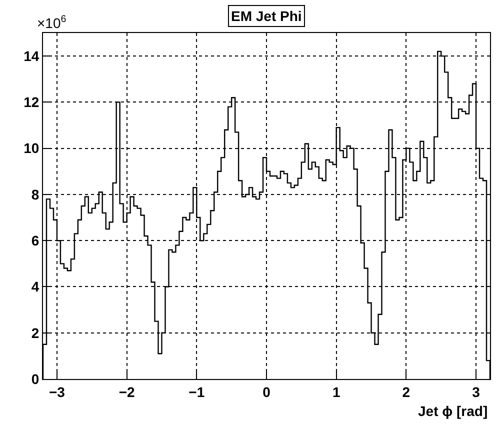 The height and width of the screenshot is (426, 501). Describe the element at coordinates (336, 392) in the screenshot. I see `x-tick-label: 1` at that location.